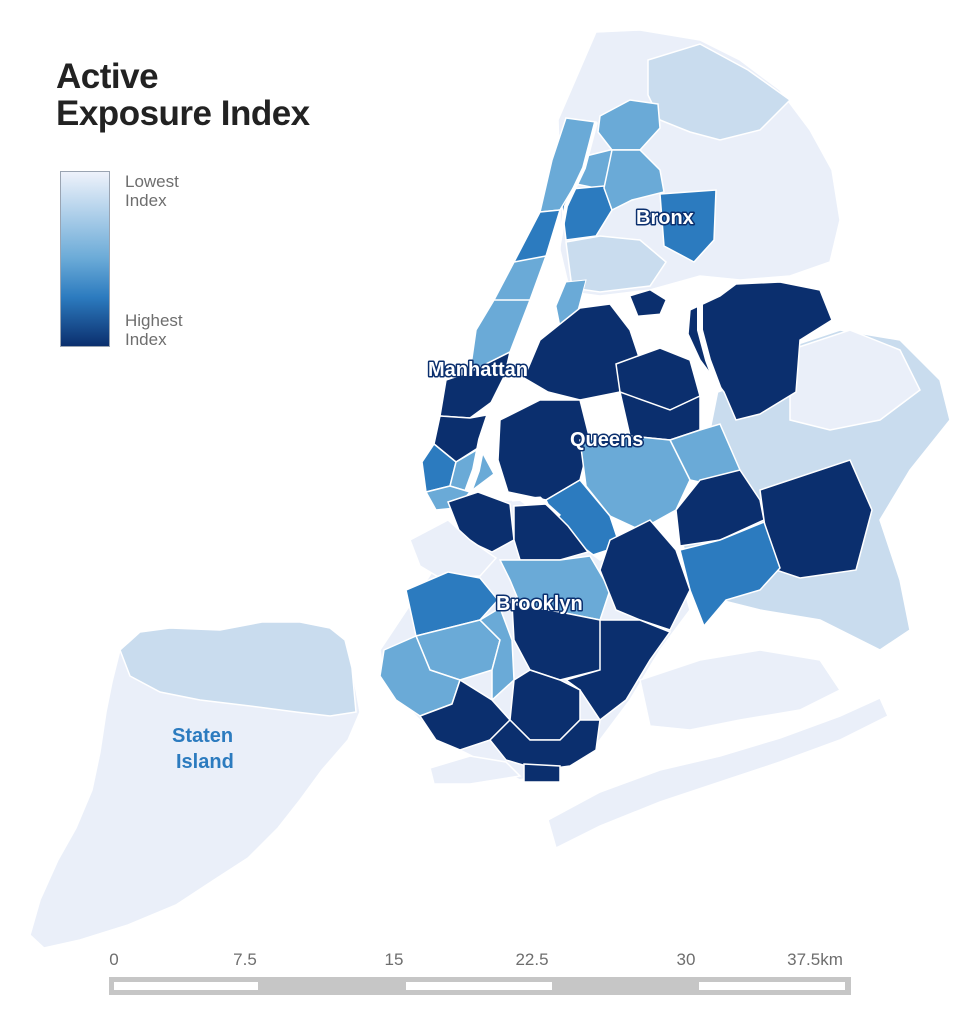 Image resolution: width=978 pixels, height=1024 pixels. I want to click on brooklyn-coney-light, so click(475, 770).